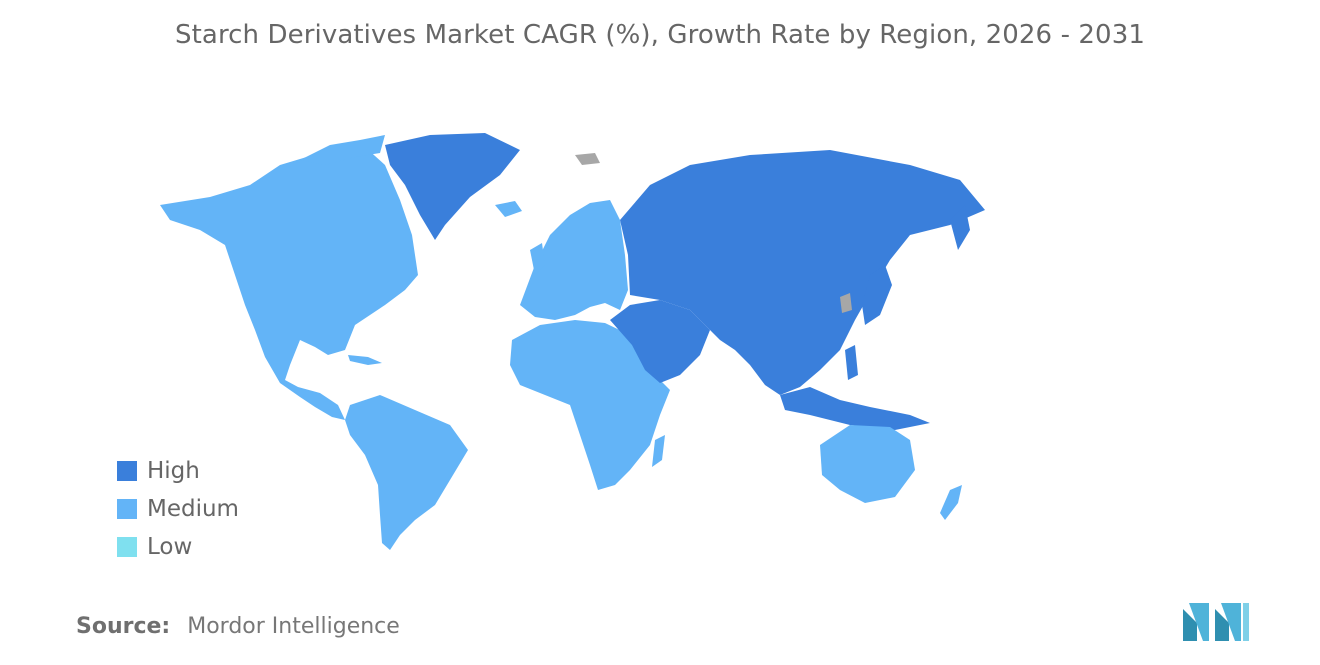 The image size is (1320, 665). I want to click on source-line: Source: Mordor Intelligence, so click(238, 626).